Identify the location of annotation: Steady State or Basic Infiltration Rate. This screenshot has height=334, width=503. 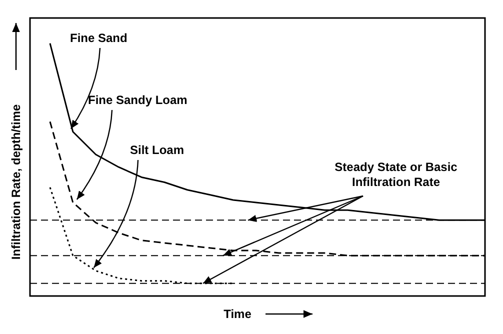
(396, 175).